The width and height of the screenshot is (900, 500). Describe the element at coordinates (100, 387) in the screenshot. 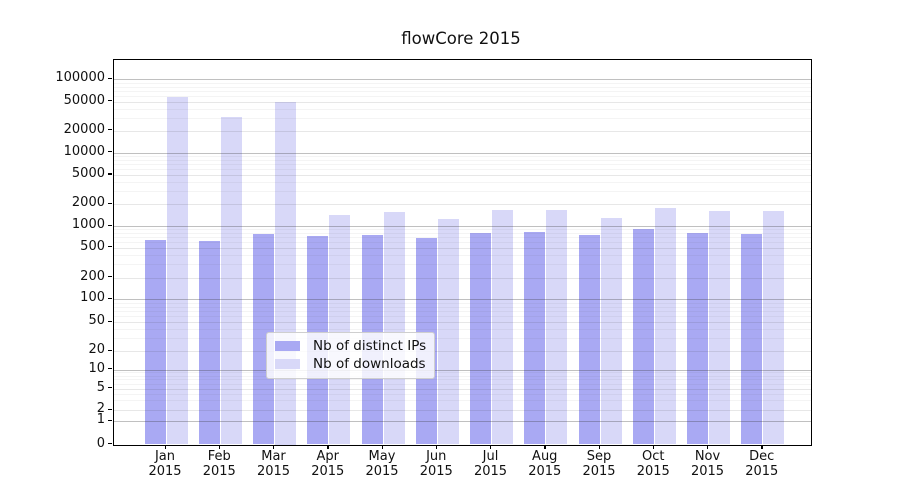

I see `y-tick-label-5: 5` at that location.